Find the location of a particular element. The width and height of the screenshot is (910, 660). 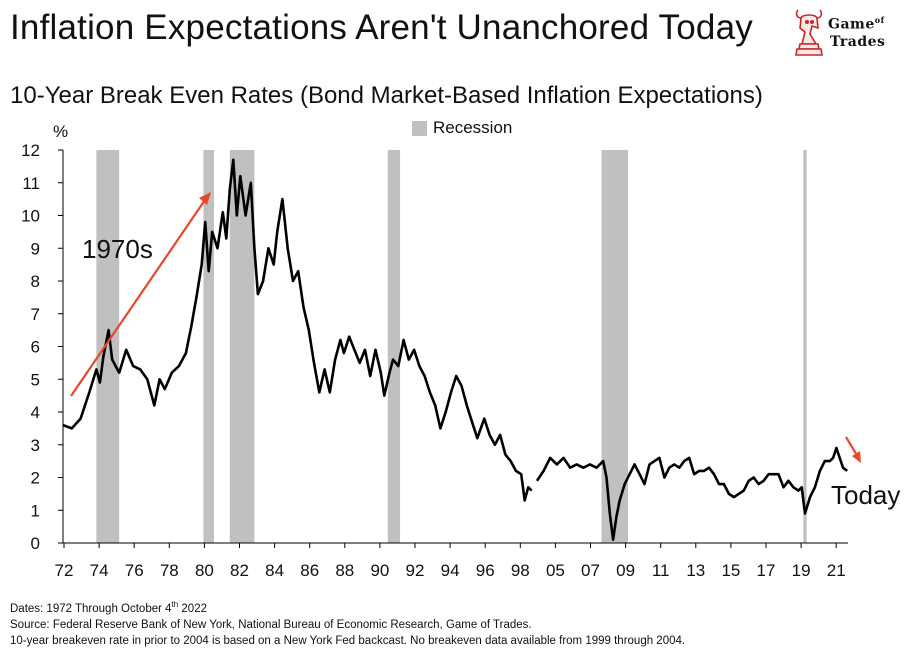

rising-trend-arrow is located at coordinates (139, 296).